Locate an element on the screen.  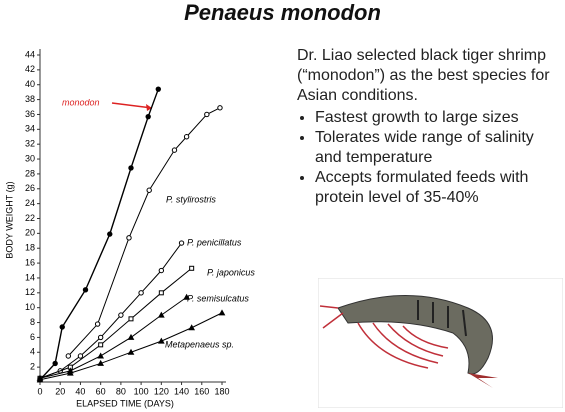
arrow-head is located at coordinates (149, 107).